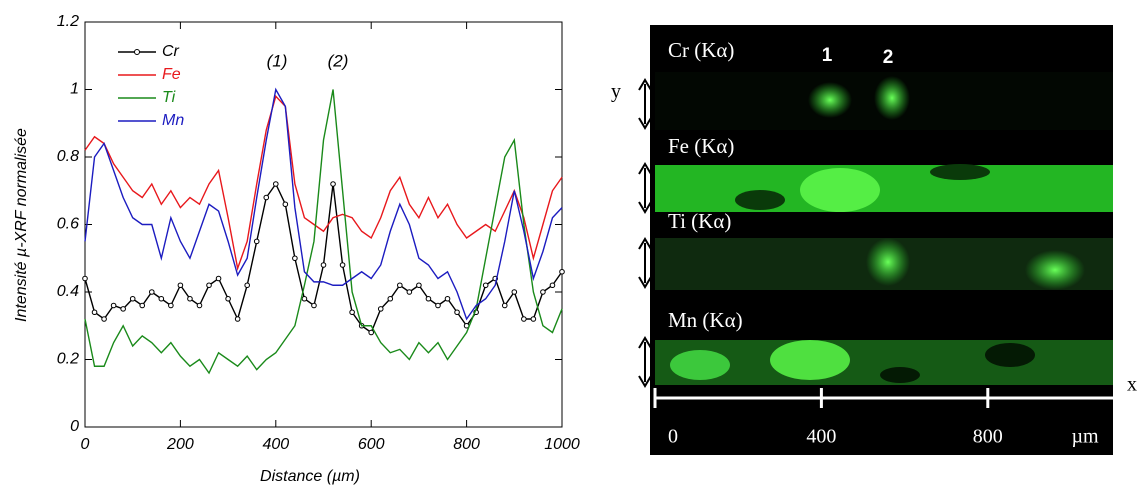 The width and height of the screenshot is (1142, 494). What do you see at coordinates (988, 437) in the screenshot?
I see `scale-label: 800` at bounding box center [988, 437].